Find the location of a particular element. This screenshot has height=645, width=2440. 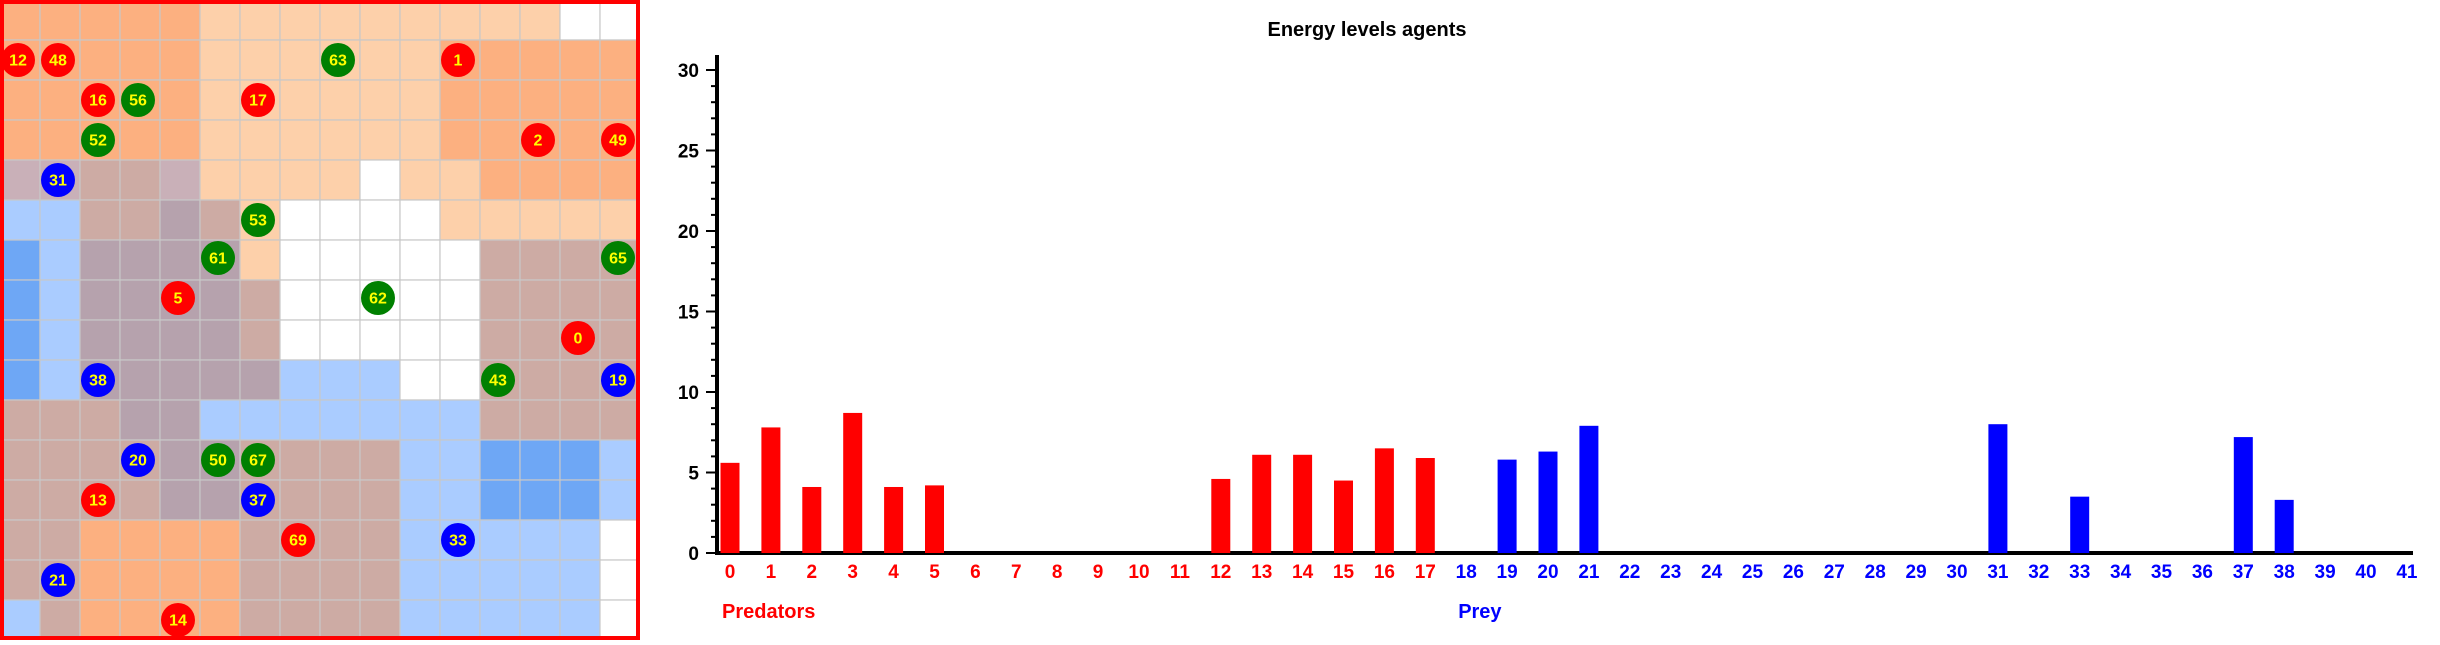

agent-prey-19: 19 is located at coordinates (618, 380).